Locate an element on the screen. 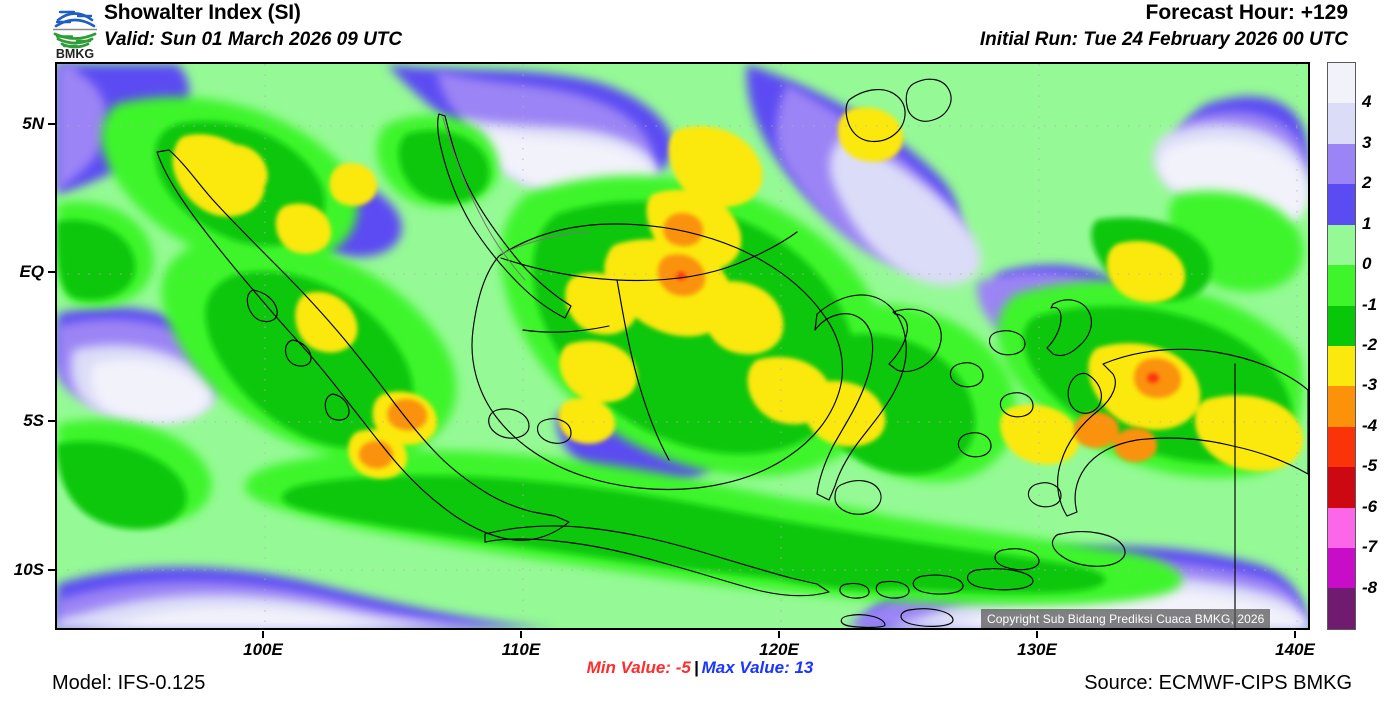 This screenshot has width=1400, height=709. x-axis-tick-120e is located at coordinates (779, 634).